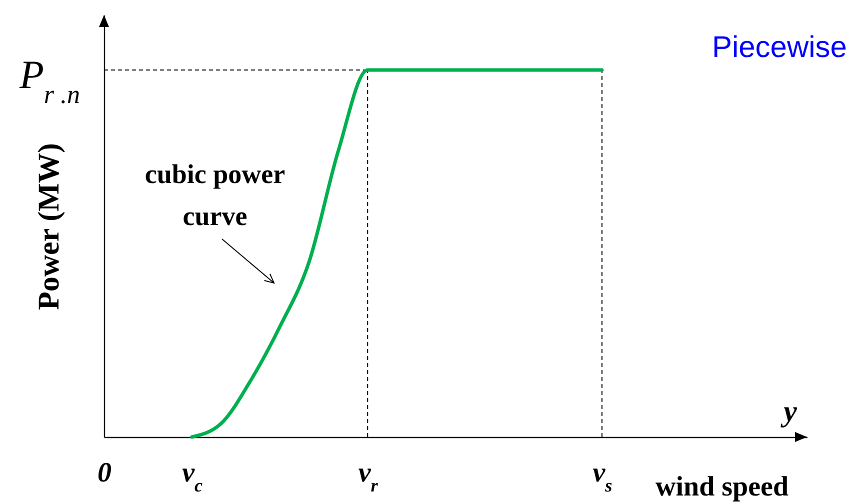 The image size is (861, 504). Describe the element at coordinates (192, 477) in the screenshot. I see `x-tick-label: v$_{c}$` at that location.